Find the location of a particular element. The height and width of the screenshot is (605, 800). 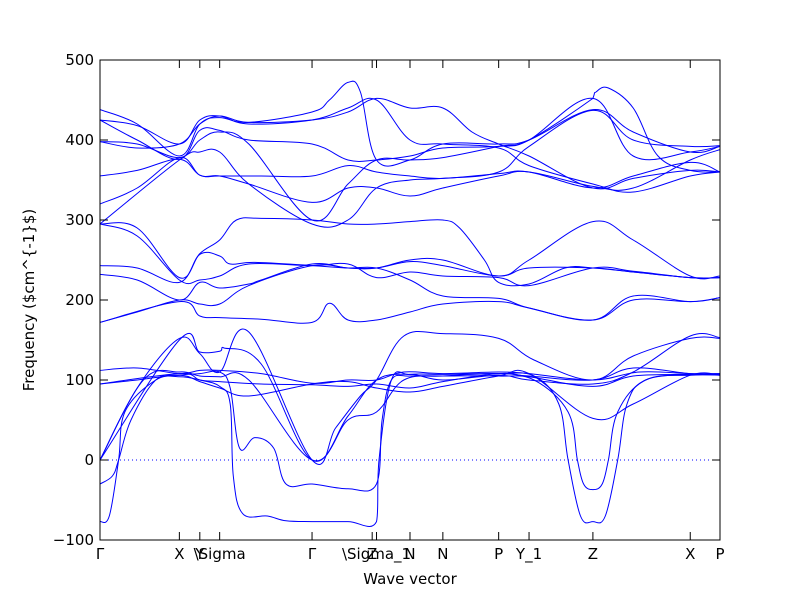

y-axis-label: Frequency ($cm^{-1}$) is located at coordinates (29, 300).